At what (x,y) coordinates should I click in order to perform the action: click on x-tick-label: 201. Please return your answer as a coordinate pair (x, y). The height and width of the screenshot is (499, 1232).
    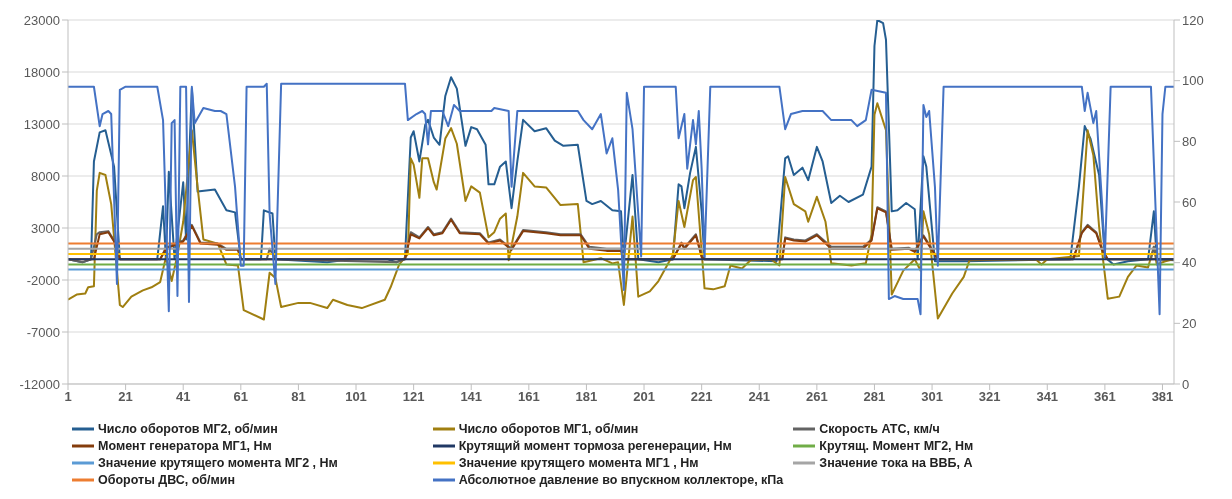
    Looking at the image, I should click on (644, 397).